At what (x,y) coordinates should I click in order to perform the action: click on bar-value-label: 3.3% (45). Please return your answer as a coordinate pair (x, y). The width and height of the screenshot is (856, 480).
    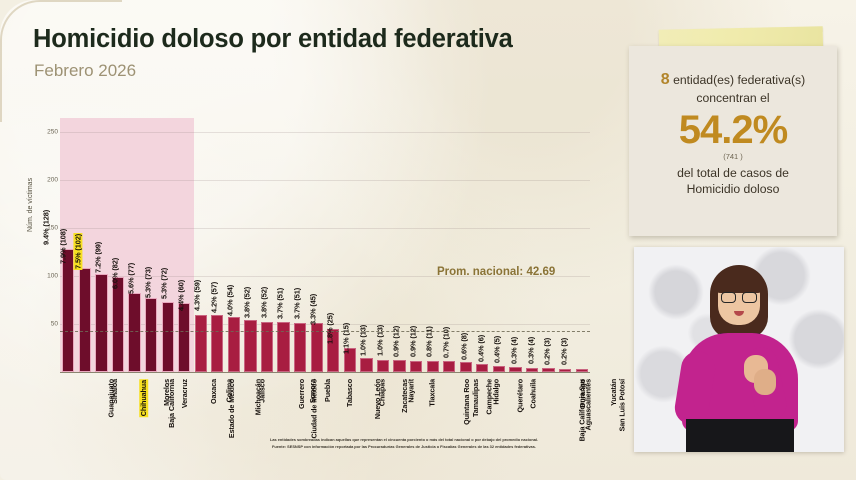
    Looking at the image, I should click on (313, 309).